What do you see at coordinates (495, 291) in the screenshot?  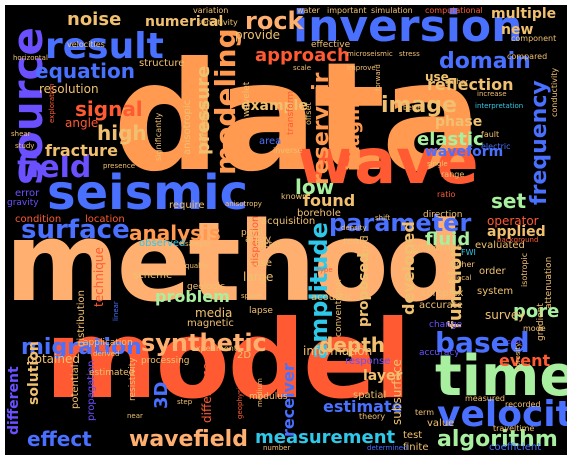 I see `word-system: system` at bounding box center [495, 291].